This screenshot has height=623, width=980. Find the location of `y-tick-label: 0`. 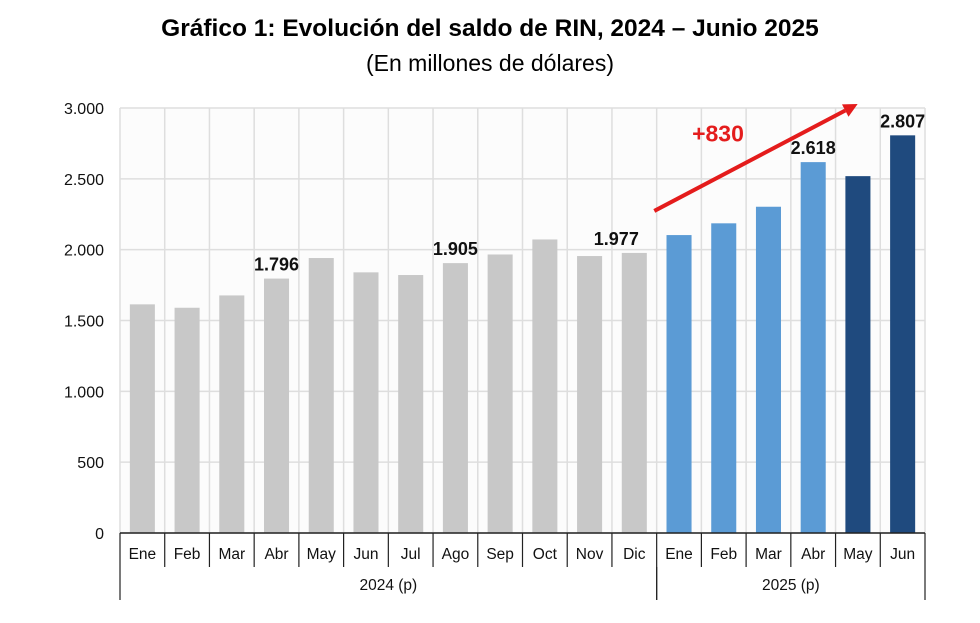

y-tick-label: 0 is located at coordinates (99, 534).